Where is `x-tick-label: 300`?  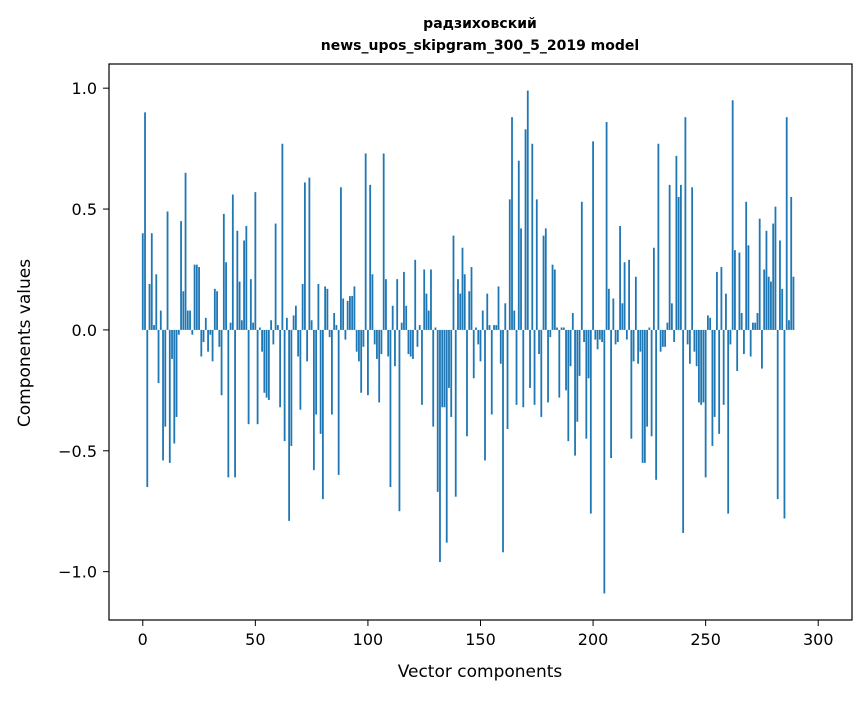
x-tick-label: 300 is located at coordinates (818, 639).